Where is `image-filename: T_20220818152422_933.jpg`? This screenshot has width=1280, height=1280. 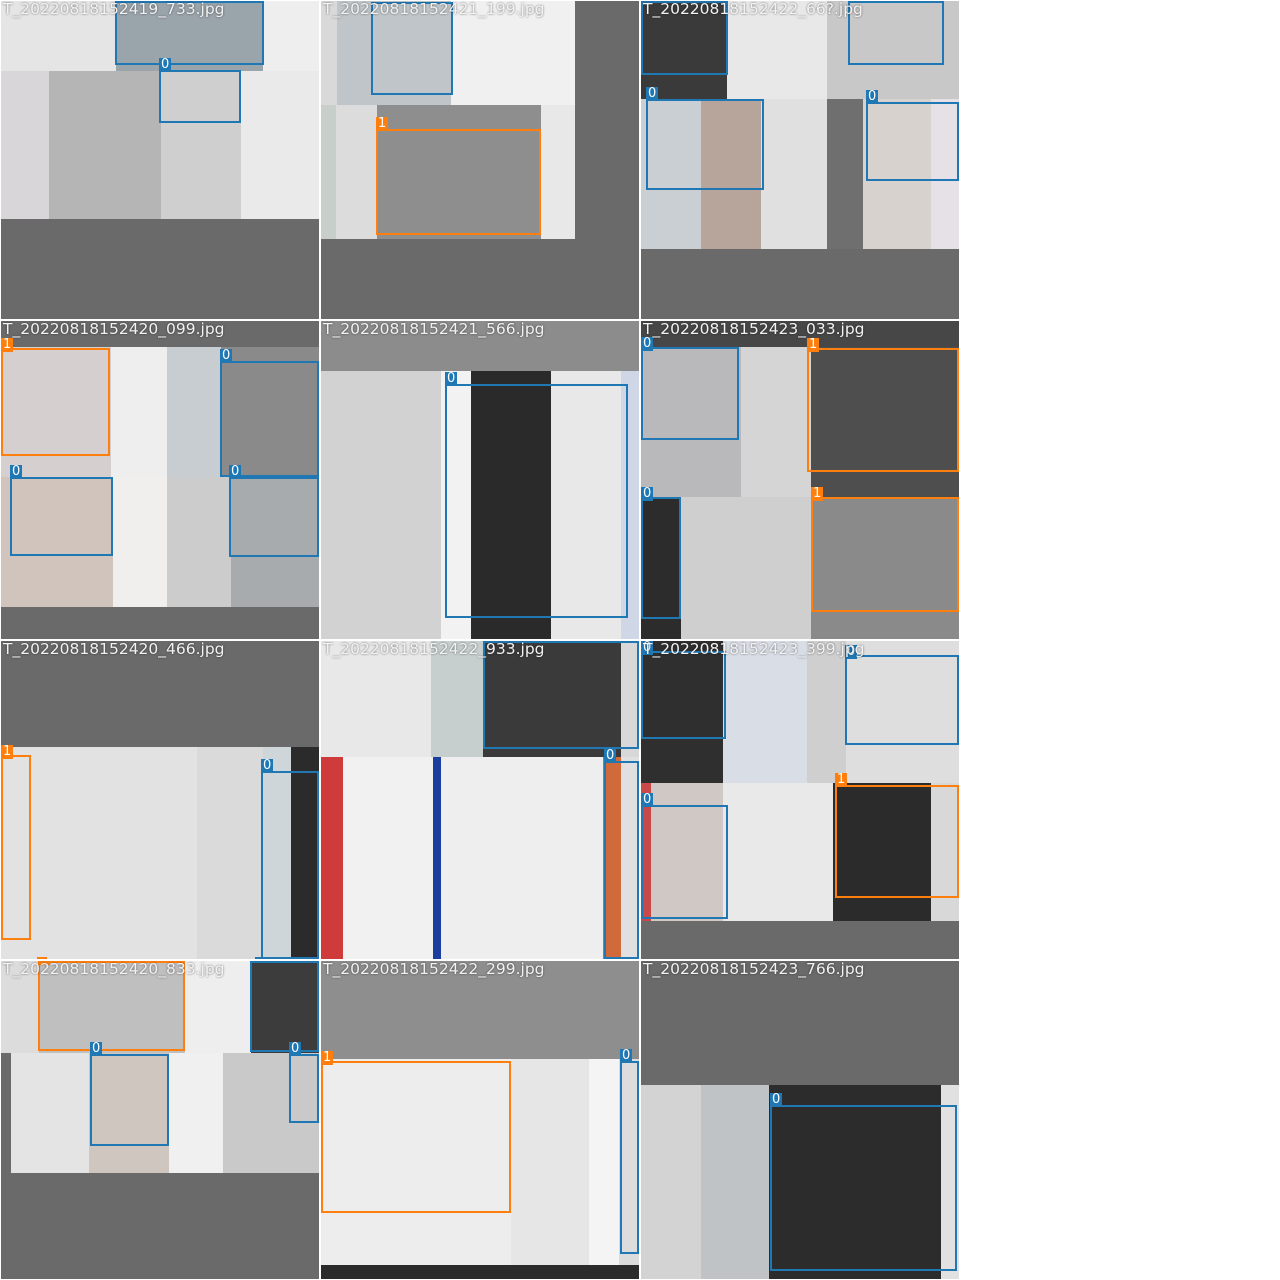
image-filename: T_20220818152422_933.jpg is located at coordinates (434, 649).